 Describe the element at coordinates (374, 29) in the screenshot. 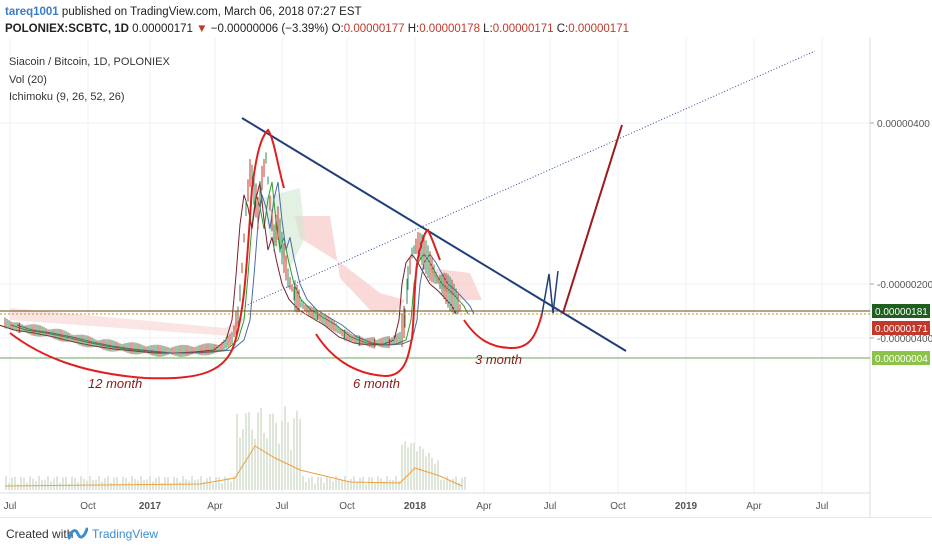

I see `open-value: 0.00000177` at that location.